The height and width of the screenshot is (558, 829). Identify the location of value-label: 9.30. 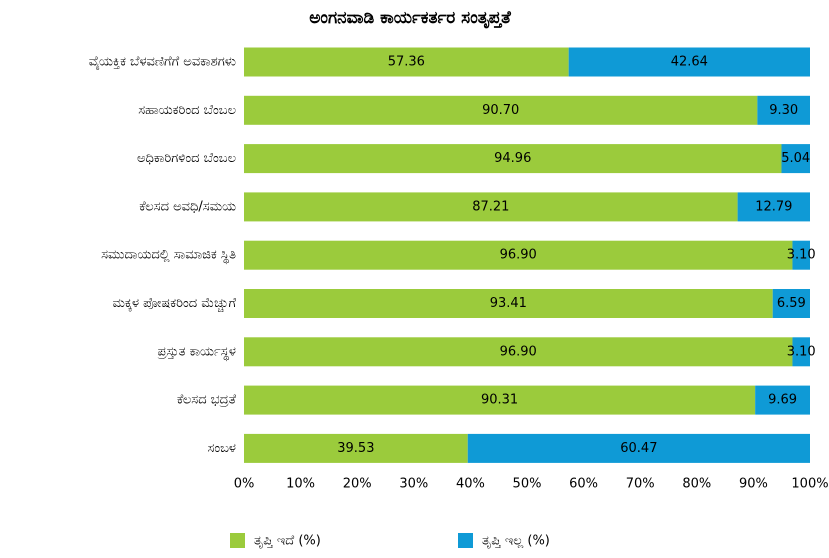
(783, 110).